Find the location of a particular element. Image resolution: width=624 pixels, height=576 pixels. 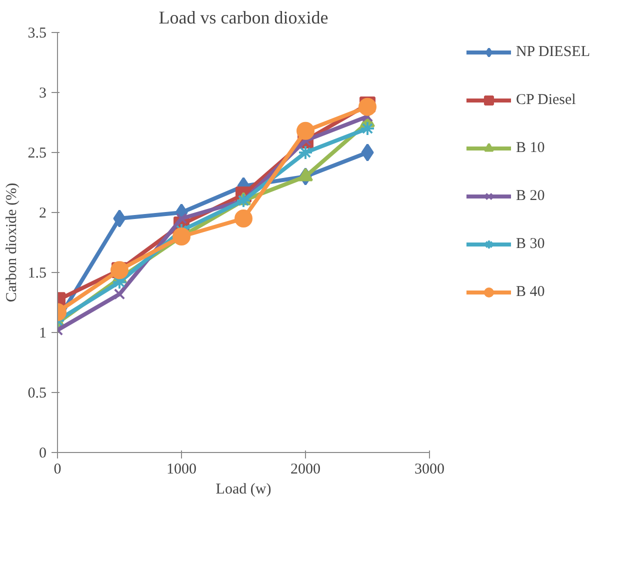

legend-label: B 10 is located at coordinates (530, 148).